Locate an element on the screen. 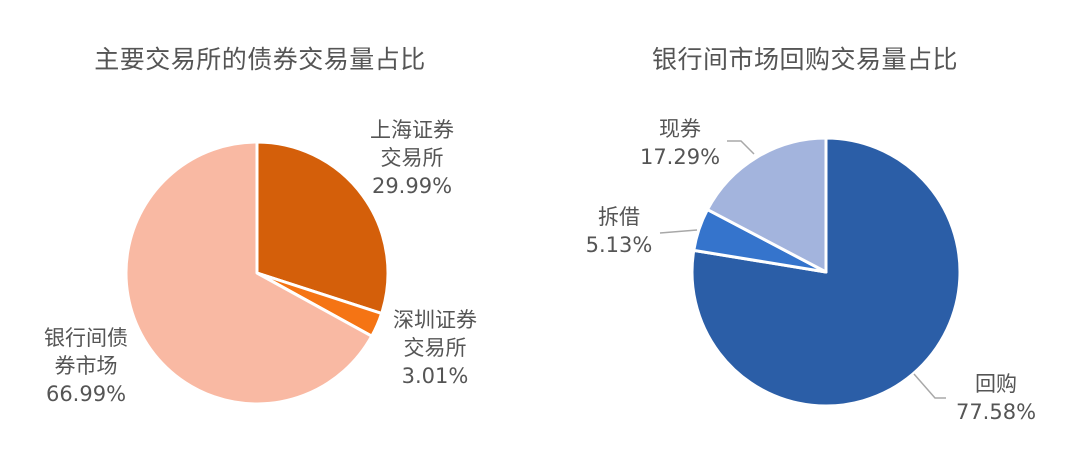 This screenshot has width=1080, height=472. label-value: 66.99% is located at coordinates (86, 394).